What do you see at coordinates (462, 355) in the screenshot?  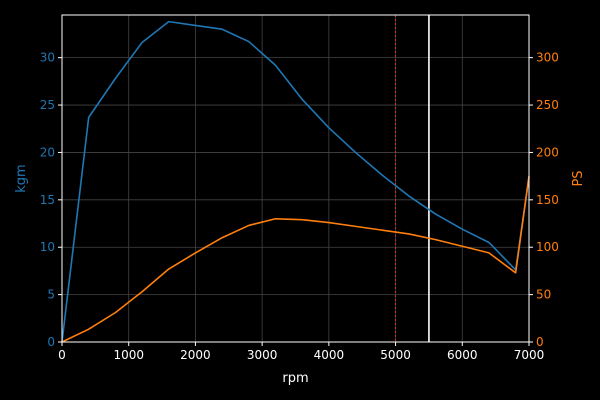 I see `x-tick-label: 6000` at bounding box center [462, 355].